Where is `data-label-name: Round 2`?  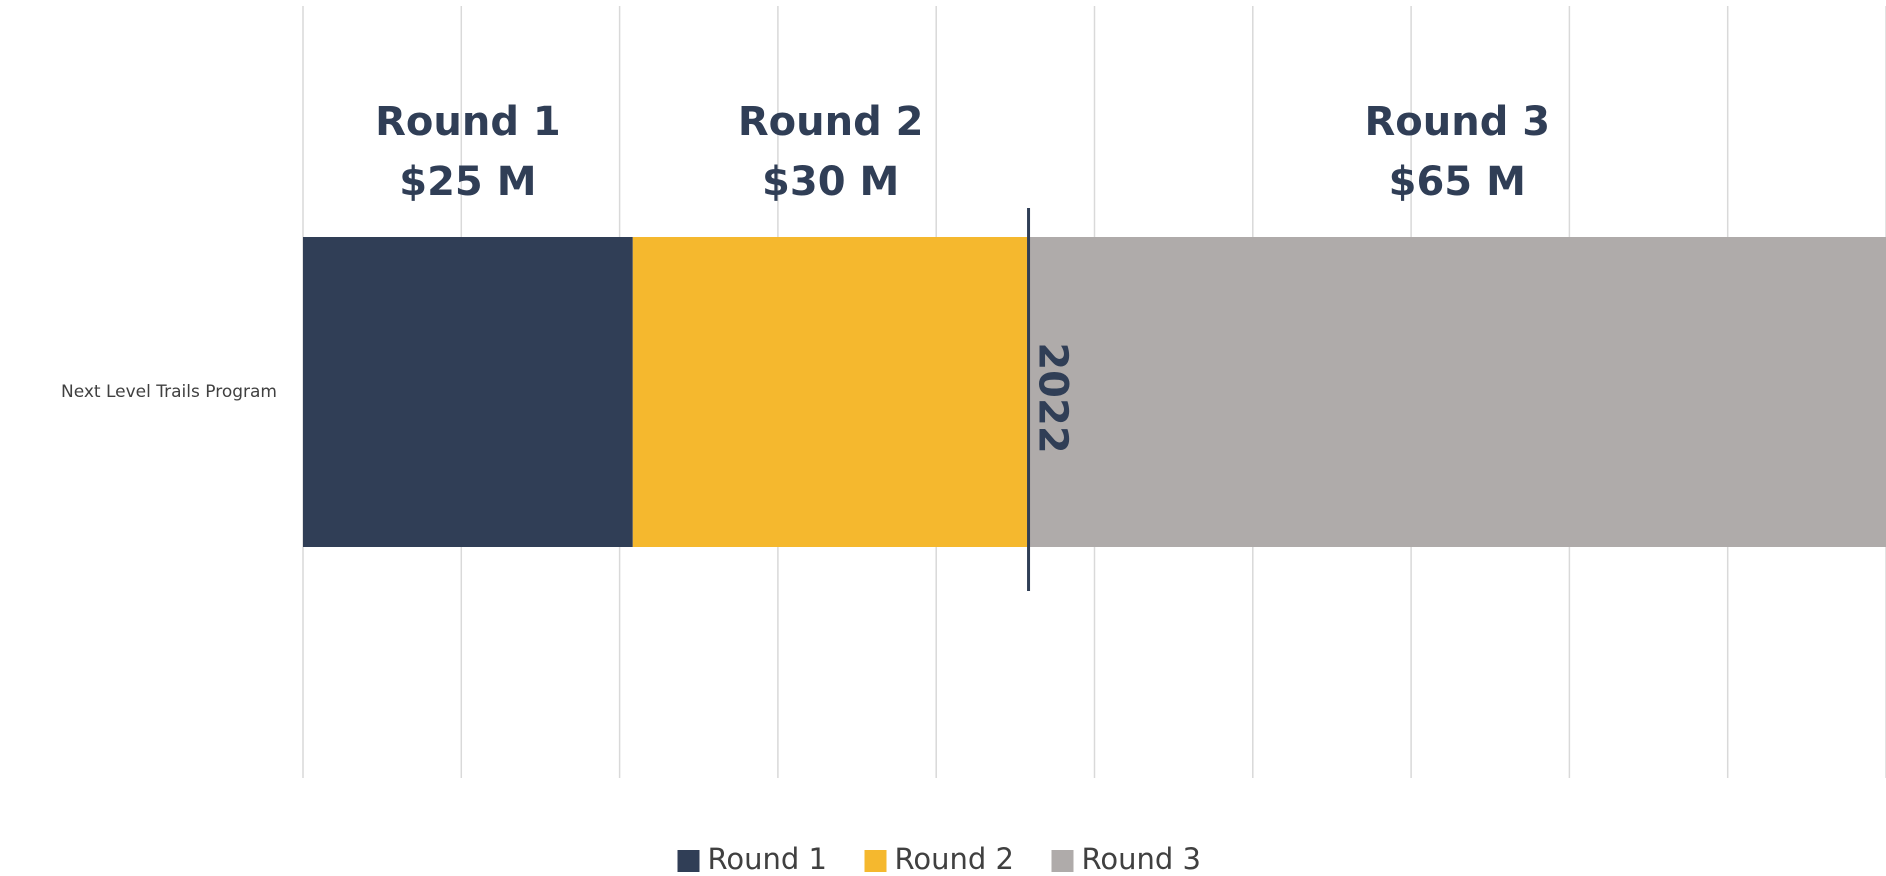 data-label-name: Round 2 is located at coordinates (831, 122).